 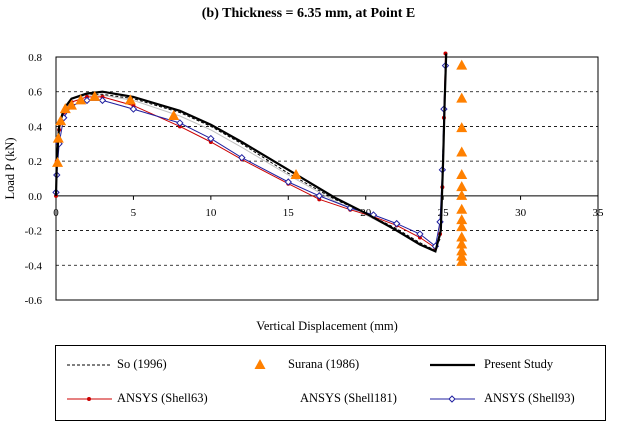 I want to click on y-tick-label: 0.4, so click(x=35, y=127).